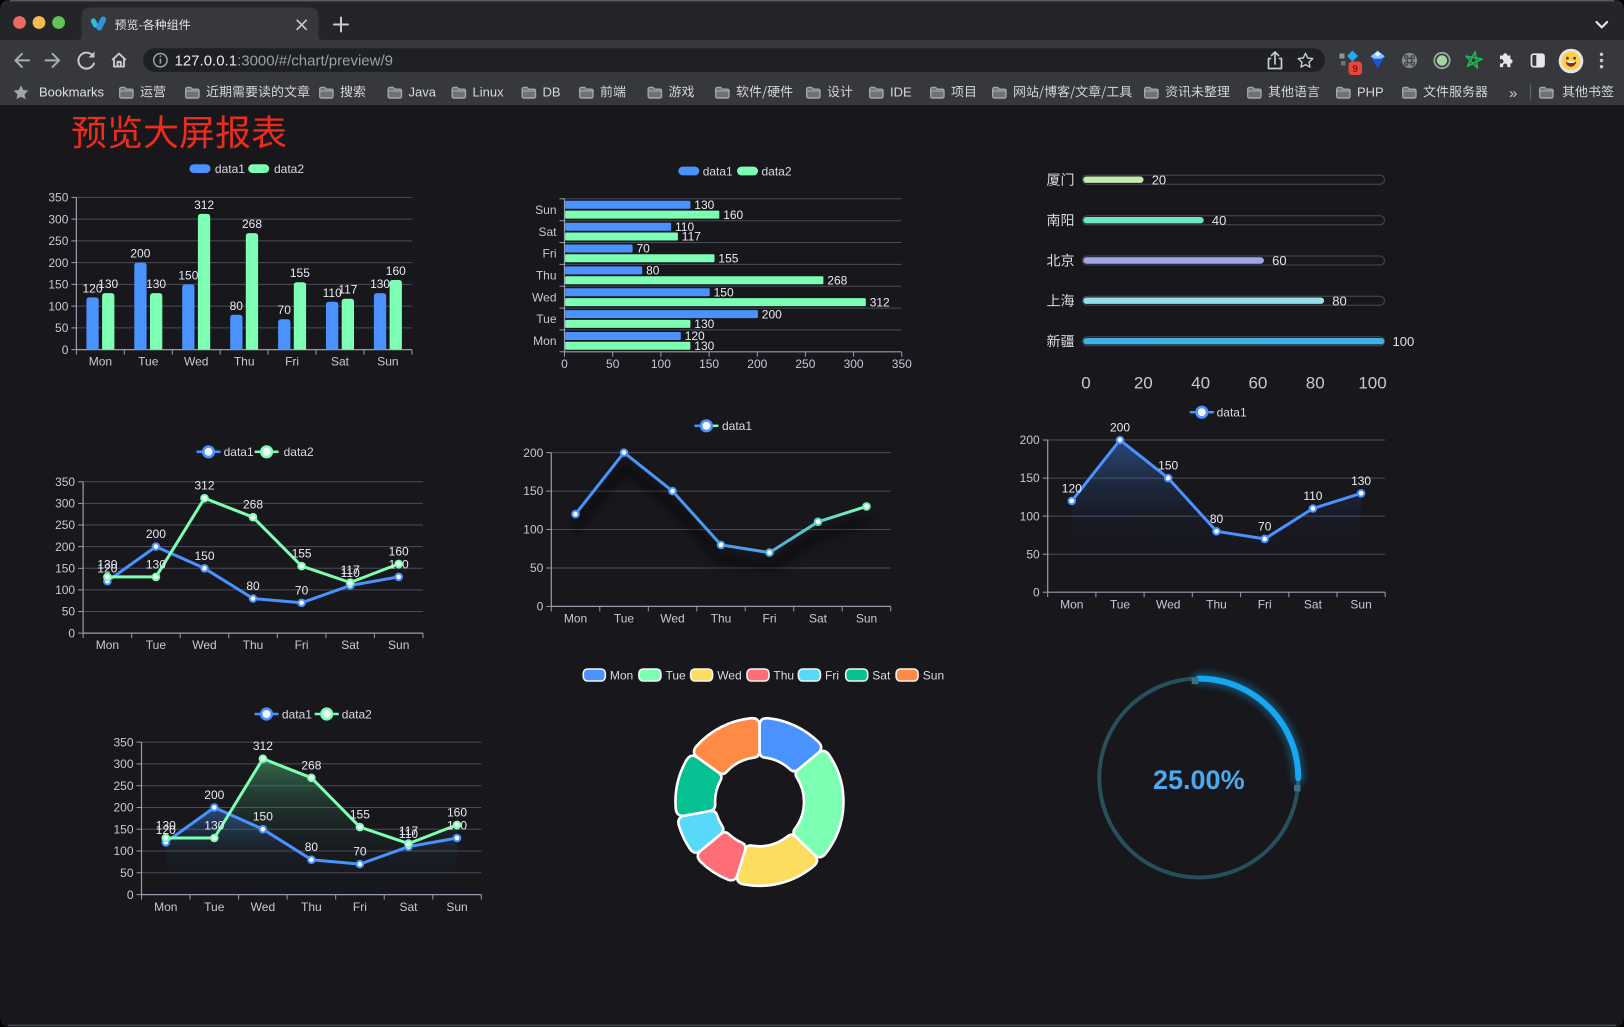 Image resolution: width=1624 pixels, height=1027 pixels. I want to click on svg-text: PHP, so click(1370, 92).